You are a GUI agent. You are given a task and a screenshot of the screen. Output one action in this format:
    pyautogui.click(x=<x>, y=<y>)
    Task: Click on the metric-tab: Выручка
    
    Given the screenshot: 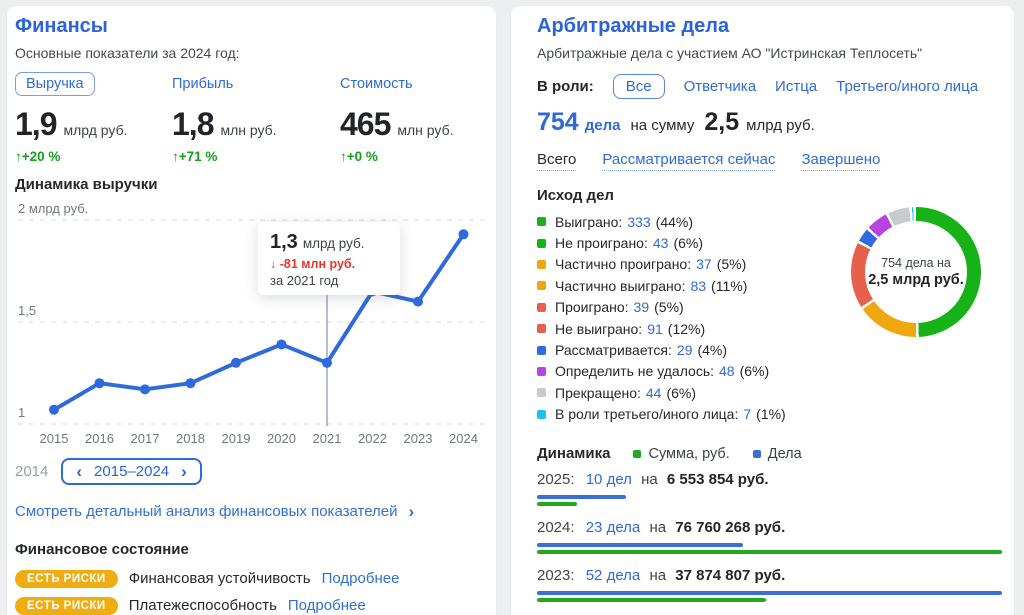 What is the action you would take?
    pyautogui.click(x=93, y=83)
    